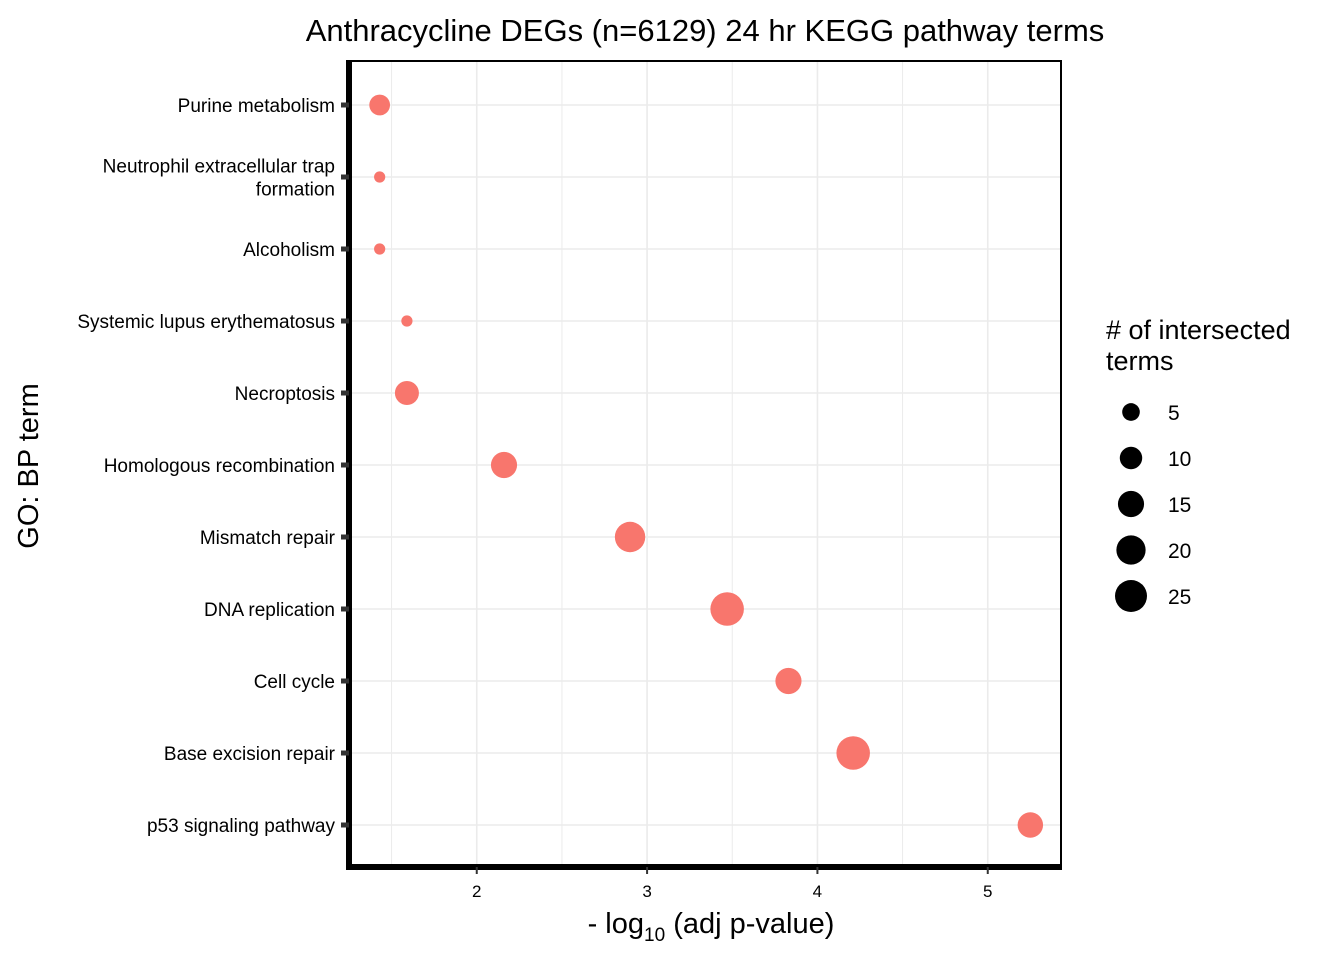 The image size is (1344, 960). What do you see at coordinates (289, 250) in the screenshot?
I see `y-tick-label: Alcoholism` at bounding box center [289, 250].